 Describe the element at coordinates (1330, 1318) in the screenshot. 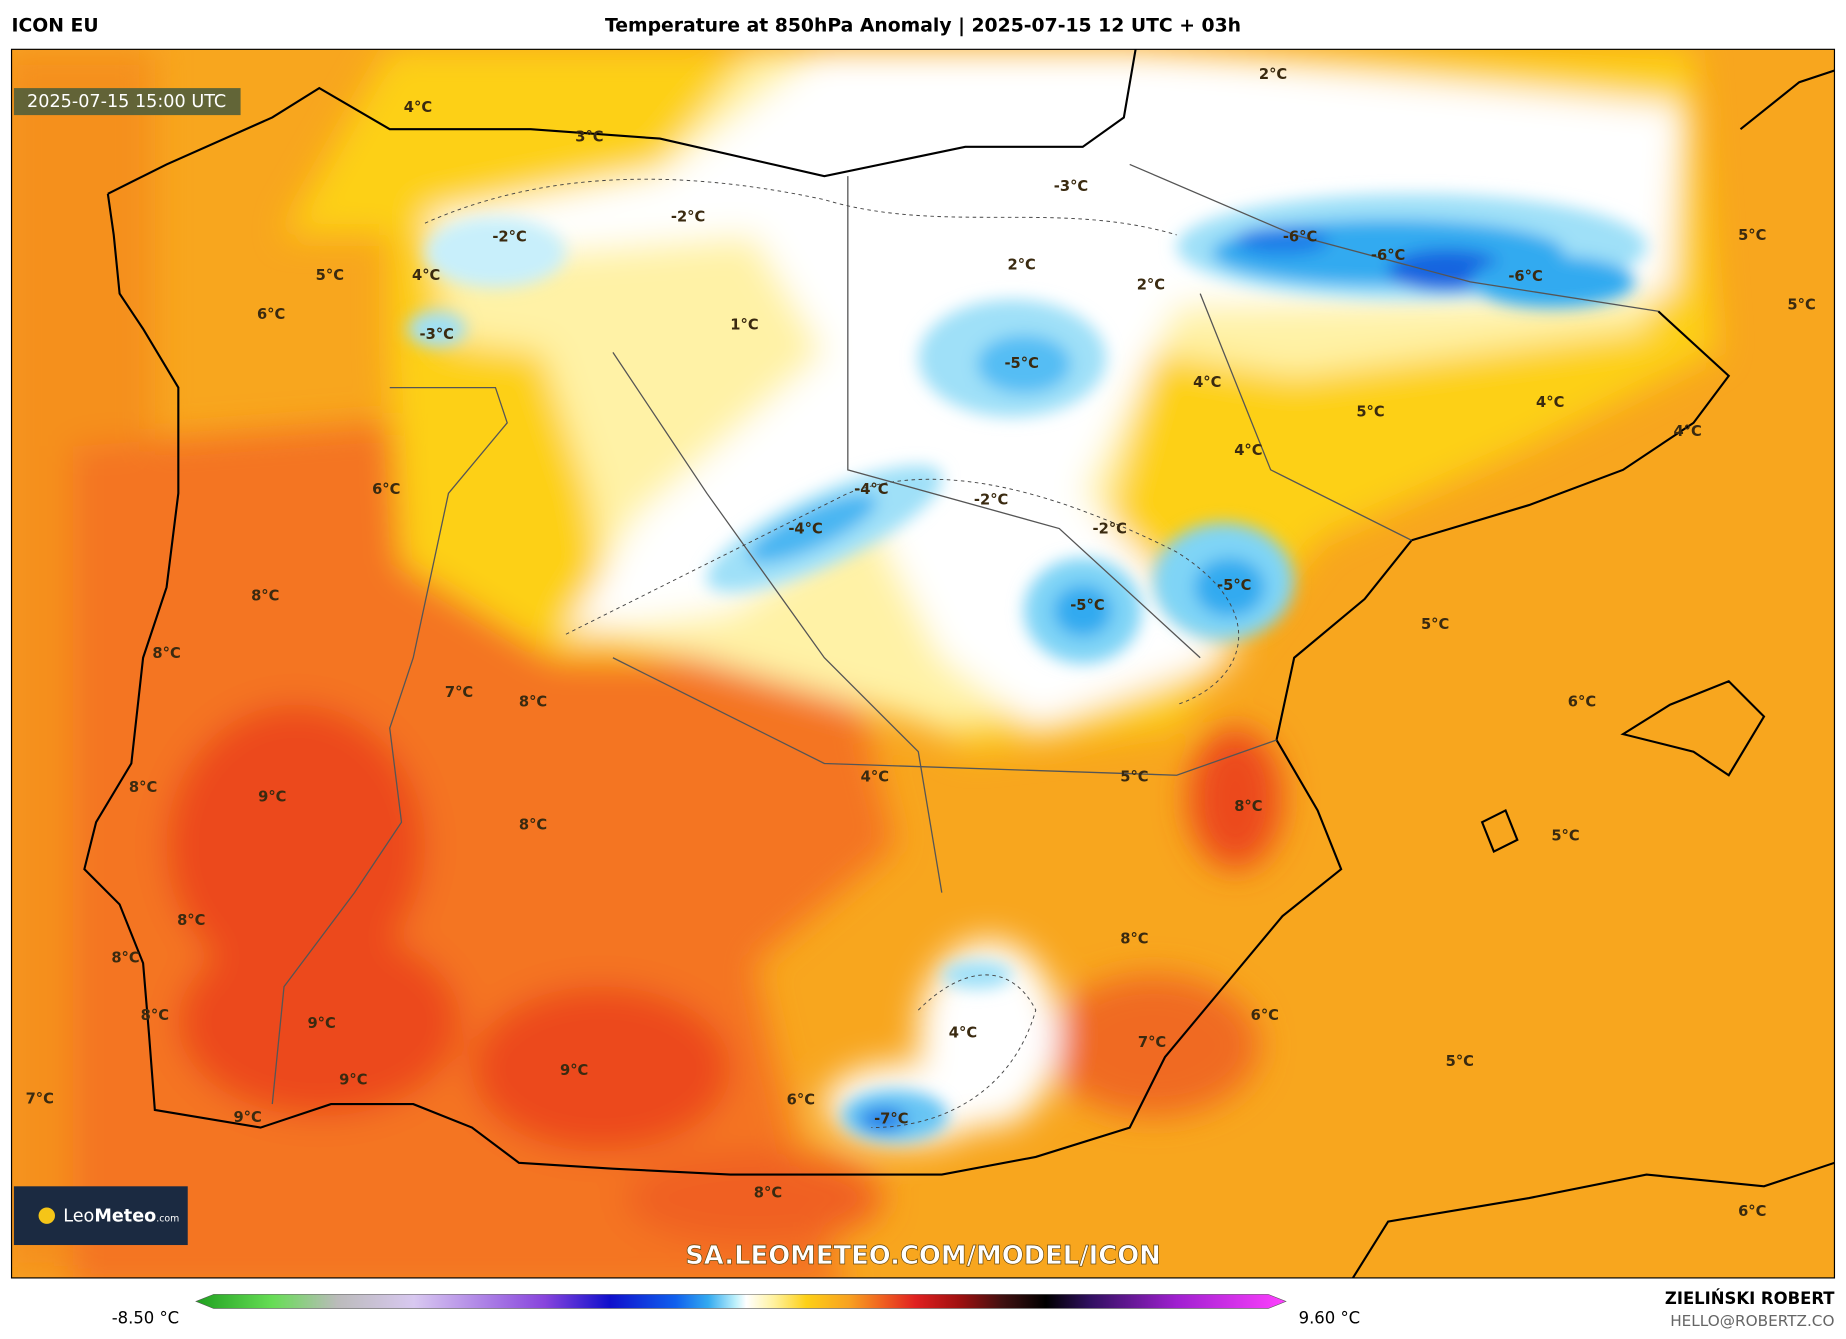

I see `colorbar-max: 9.60 °C` at that location.